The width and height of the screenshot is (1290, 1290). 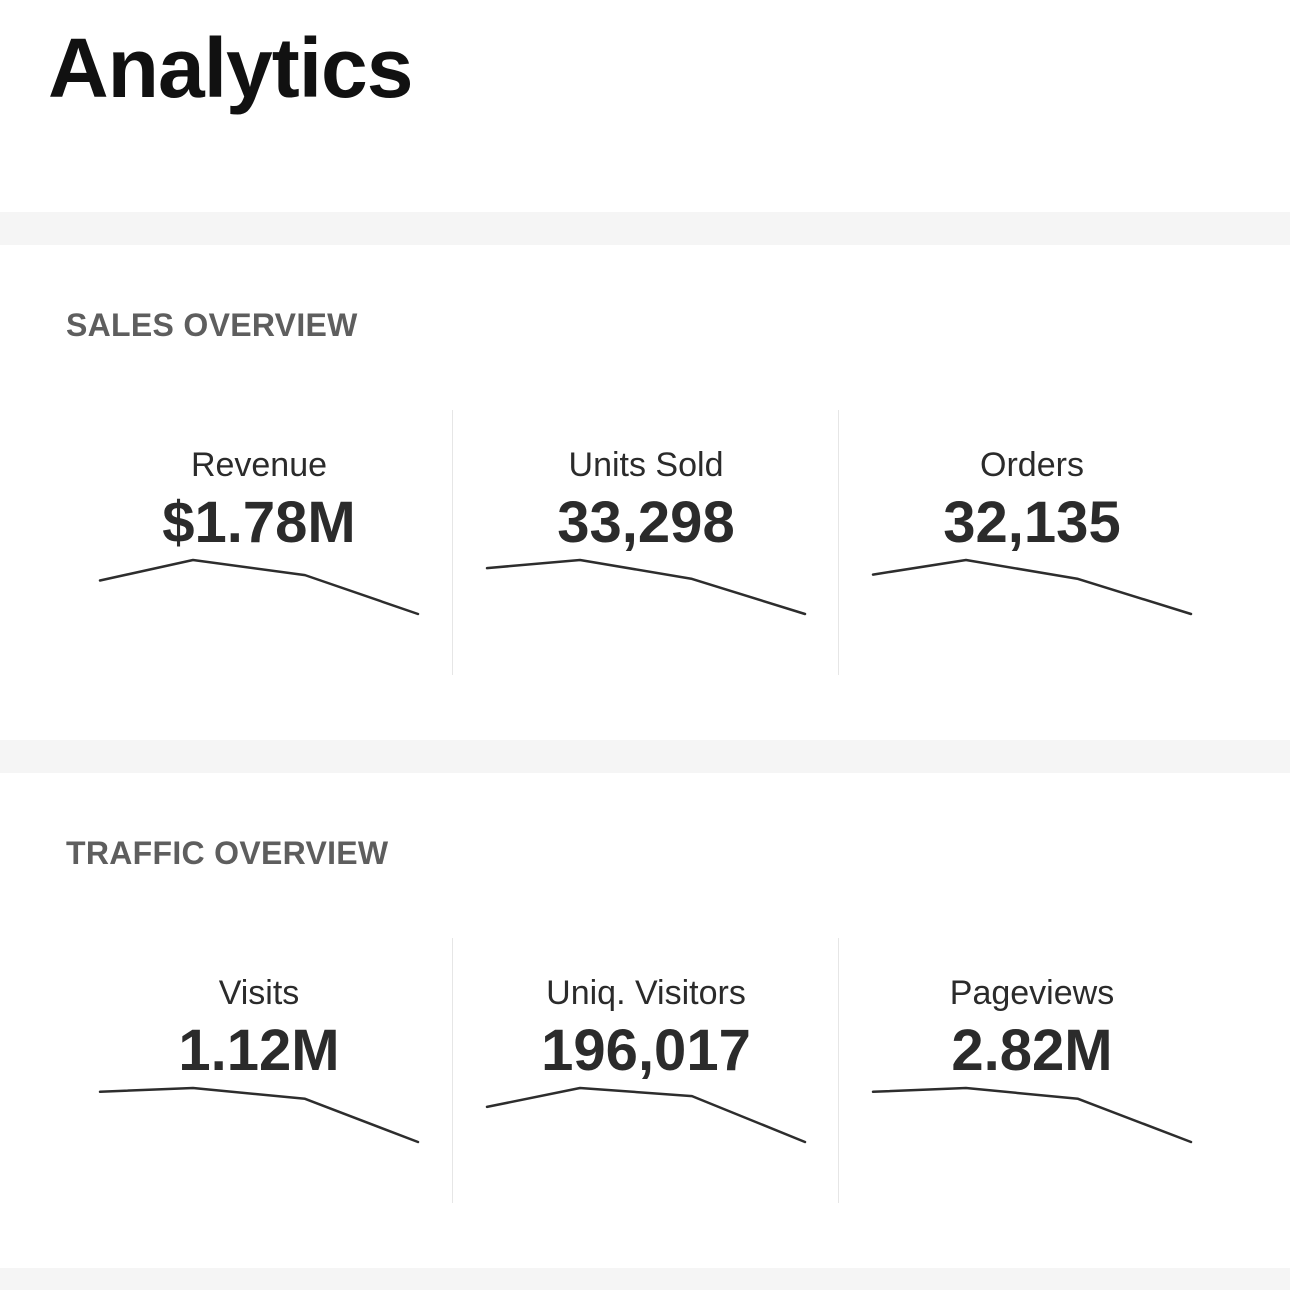 What do you see at coordinates (227, 853) in the screenshot?
I see `traffic-overview-title: TRAFFIC OVERVIEW` at bounding box center [227, 853].